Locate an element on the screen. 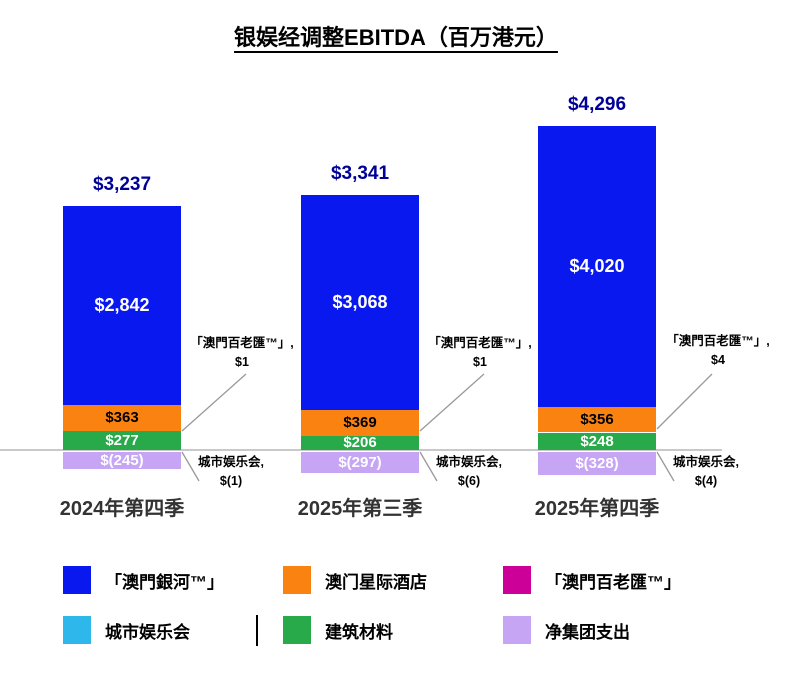 The height and width of the screenshot is (674, 792). legend-label: 「澳門銀河™」 is located at coordinates (164, 582).